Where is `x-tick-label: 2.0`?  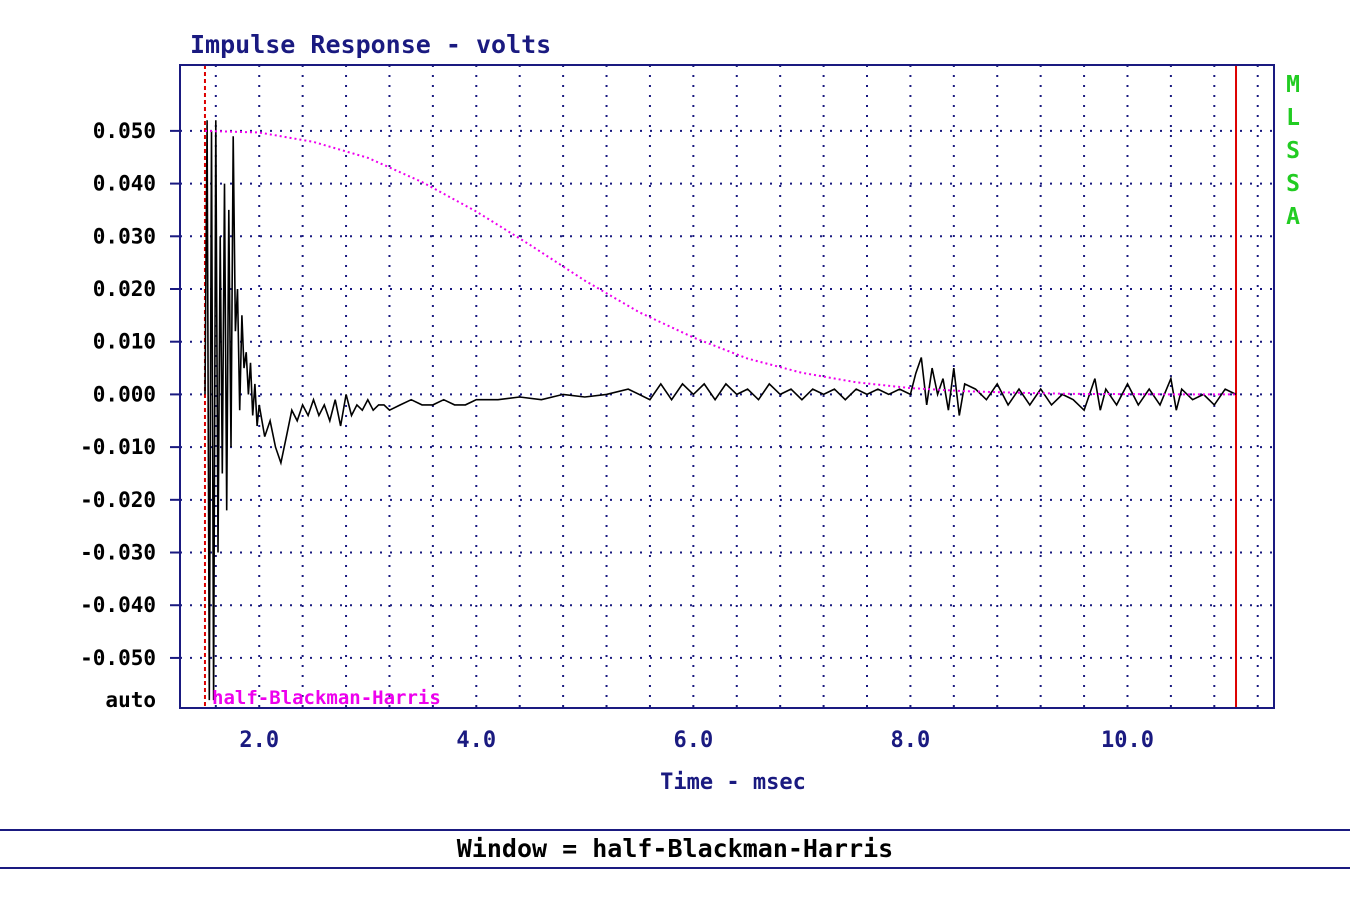 x-tick-label: 2.0 is located at coordinates (259, 740).